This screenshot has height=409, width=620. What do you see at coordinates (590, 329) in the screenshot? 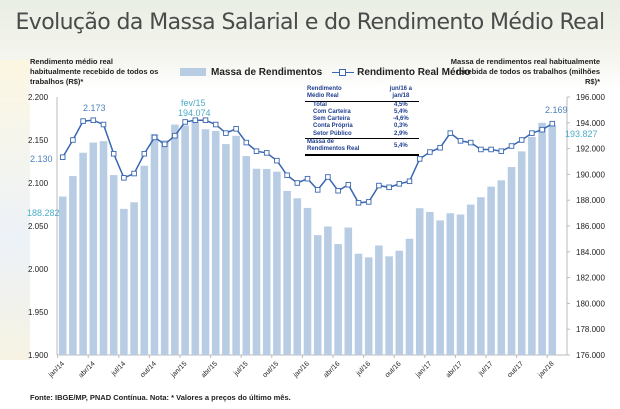
I see `right-tick-label: 178.000` at bounding box center [590, 329].